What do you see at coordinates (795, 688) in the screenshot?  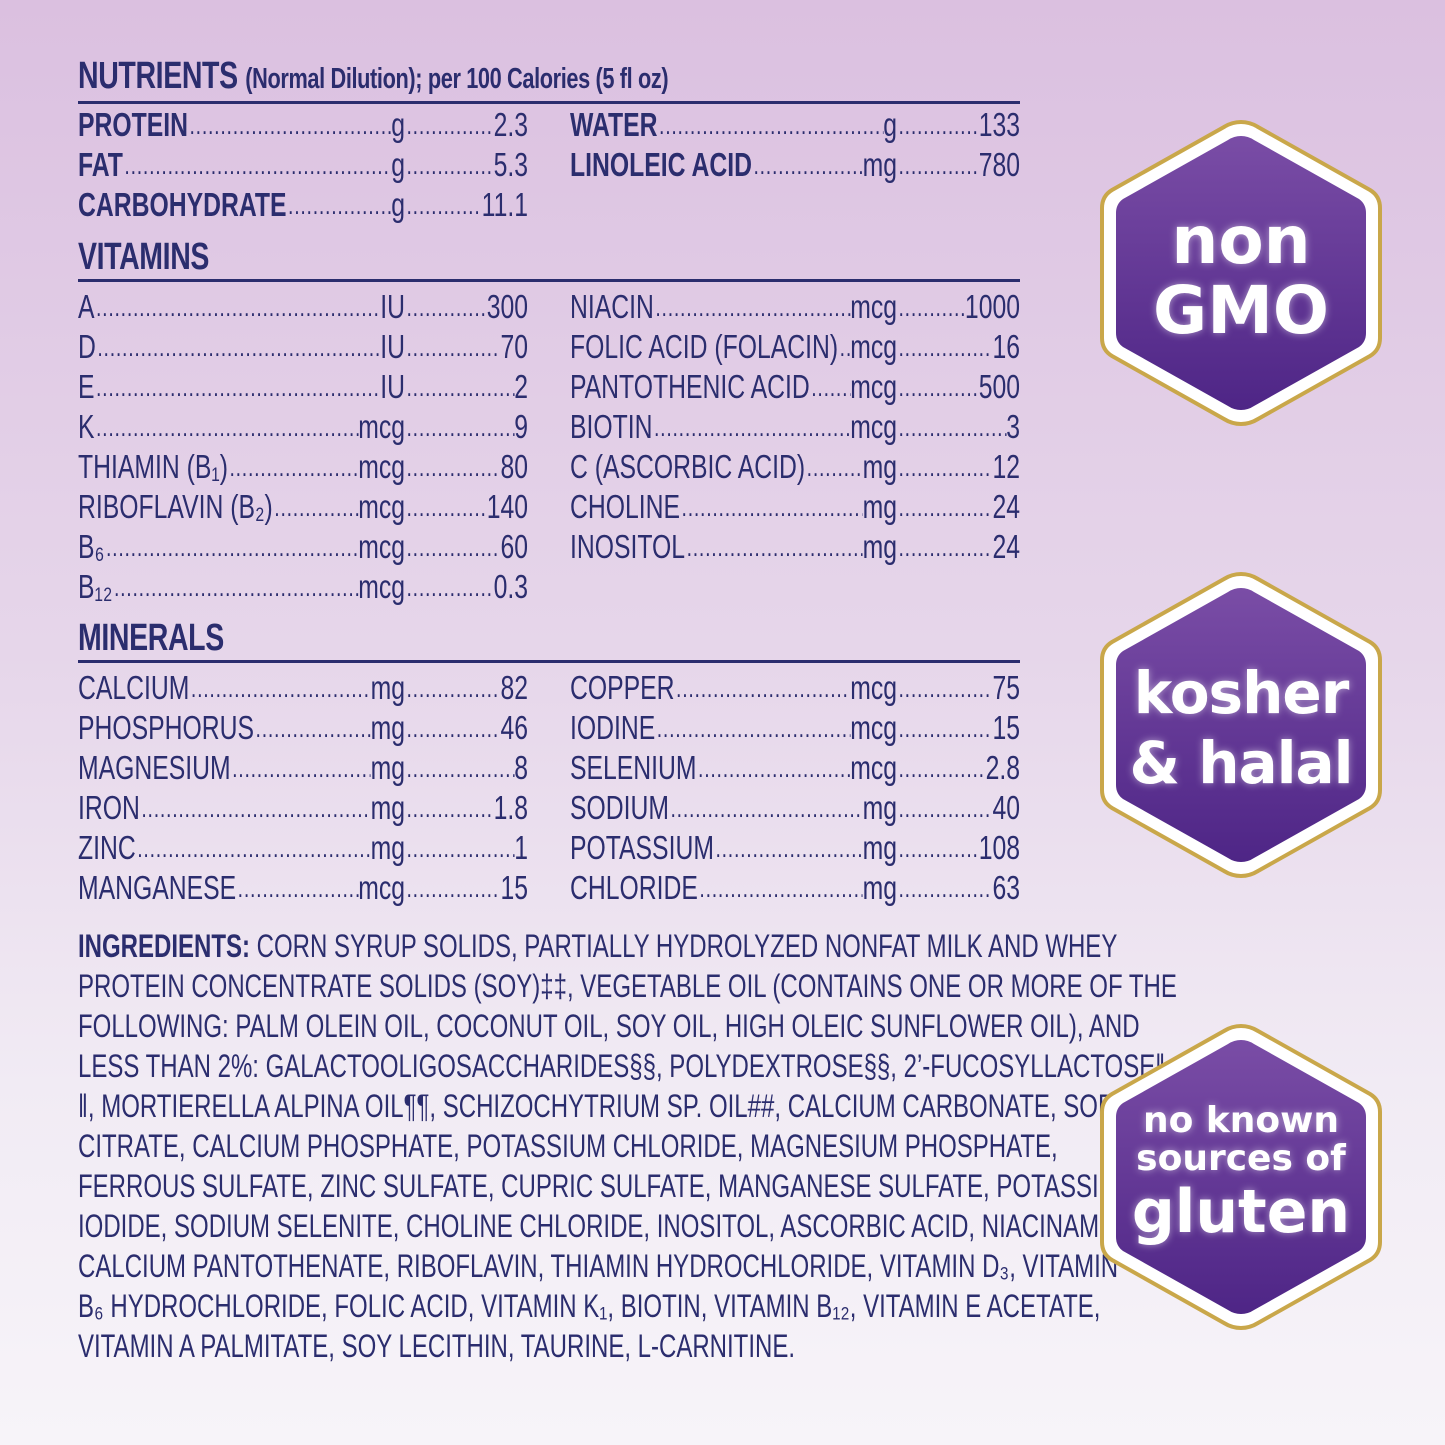 I see `nutrient-row: COPPER mcg 75` at bounding box center [795, 688].